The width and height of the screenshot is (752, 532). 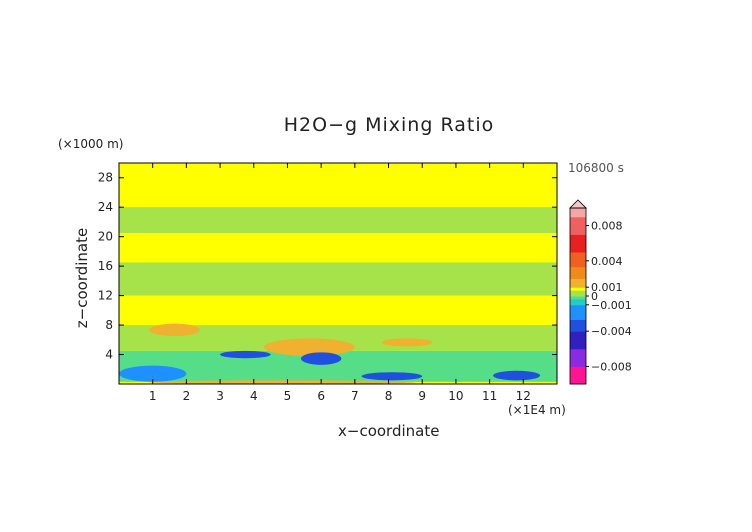 What do you see at coordinates (389, 396) in the screenshot?
I see `x-tick-label: 8` at bounding box center [389, 396].